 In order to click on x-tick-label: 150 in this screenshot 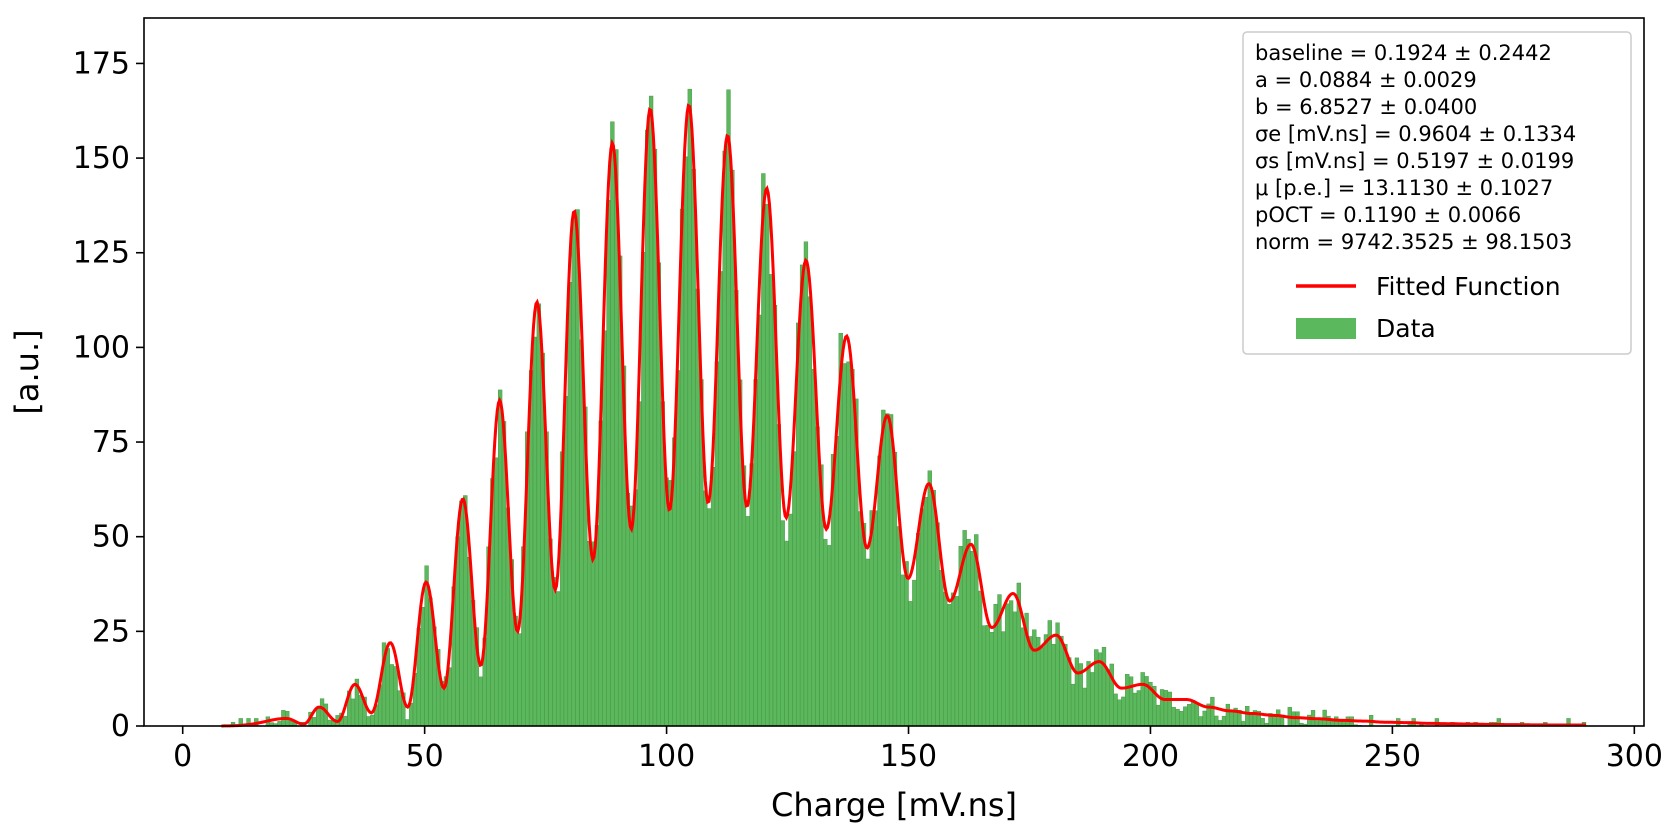, I will do `click(908, 756)`.